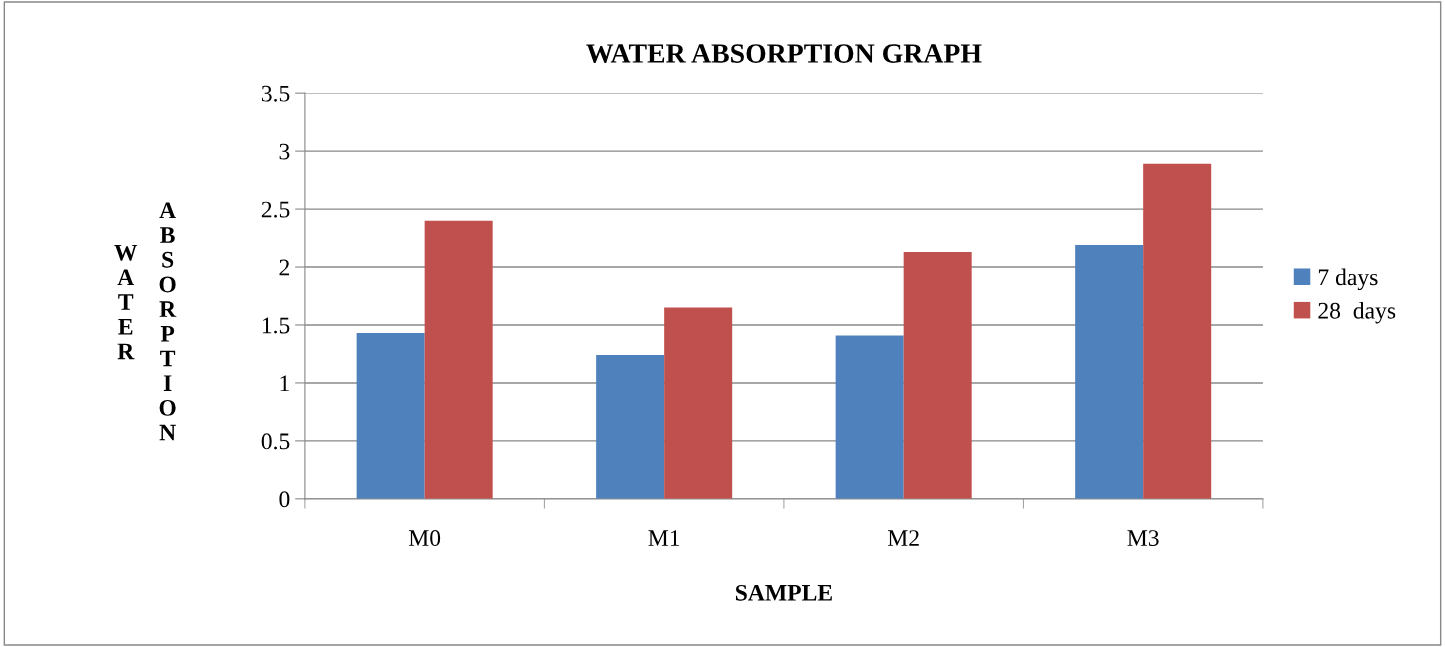 This screenshot has width=1445, height=647. I want to click on y-tick-label: 3.5, so click(275, 93).